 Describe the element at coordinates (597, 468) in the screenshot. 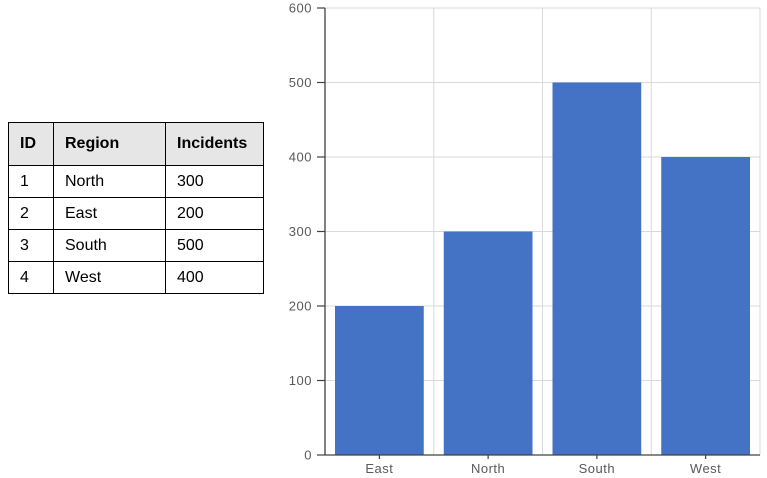

I see `x-tick-label: South` at that location.